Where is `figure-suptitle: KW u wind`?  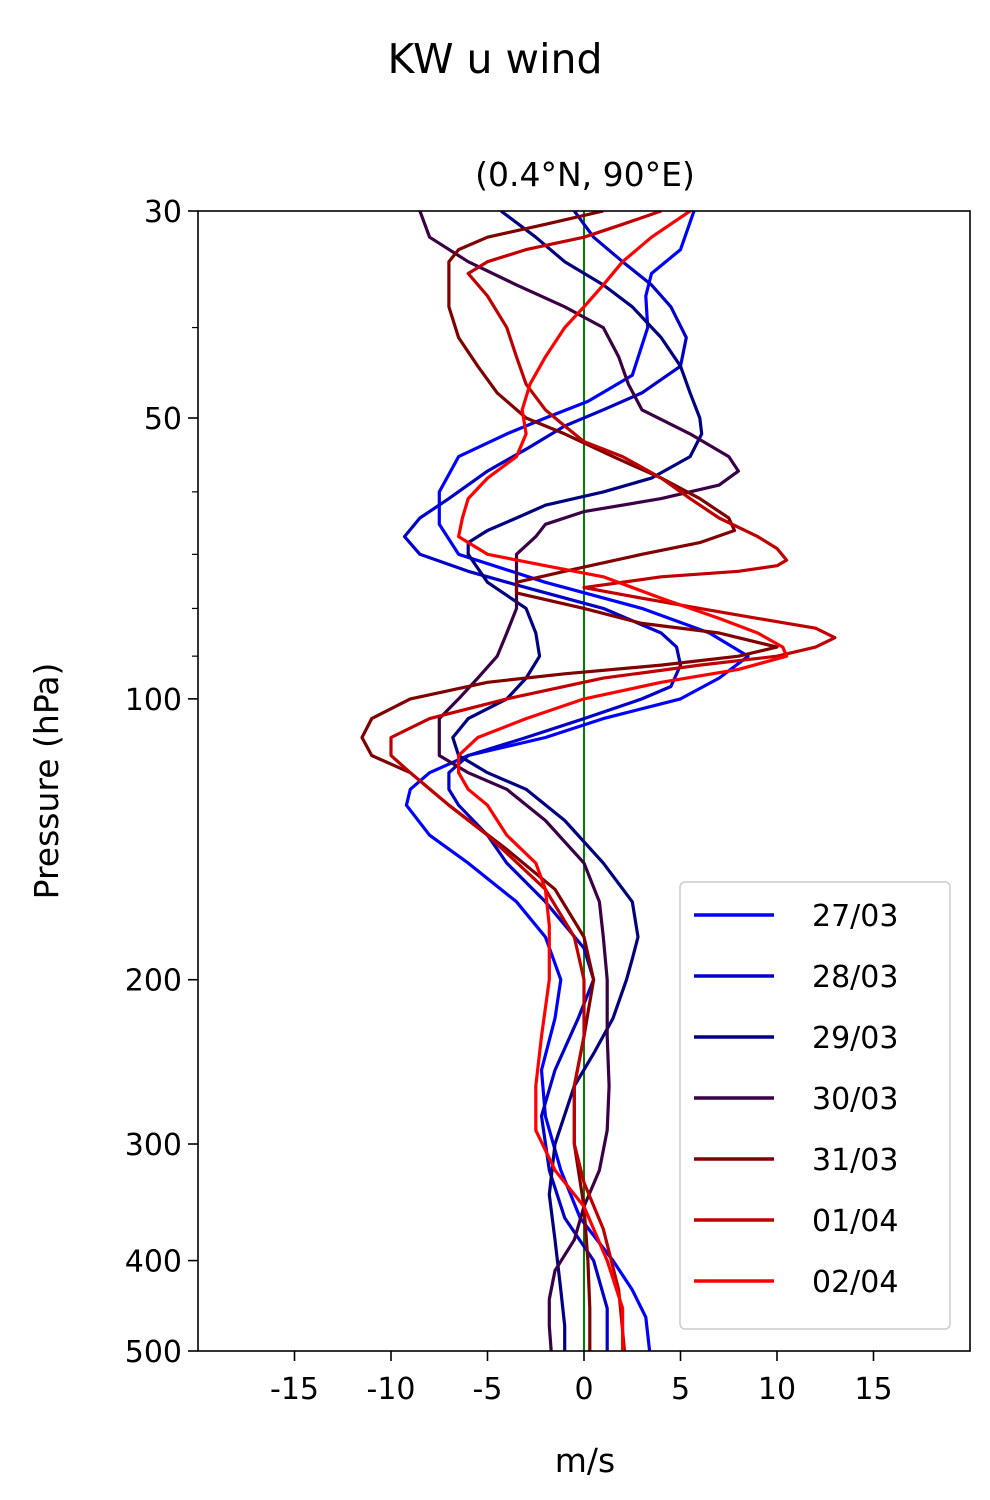
figure-suptitle: KW u wind is located at coordinates (495, 59).